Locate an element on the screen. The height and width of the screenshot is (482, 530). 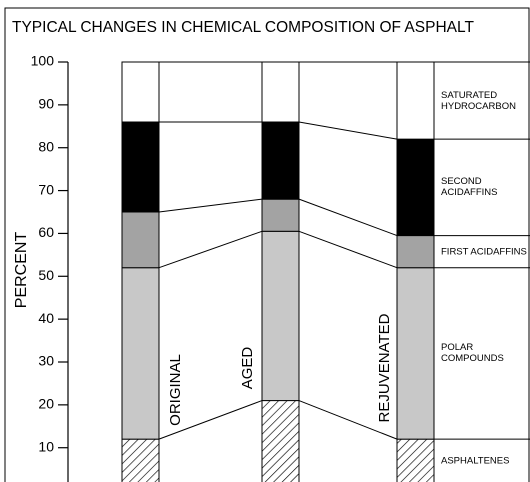
category-label: REJUVENATED is located at coordinates (384, 367).